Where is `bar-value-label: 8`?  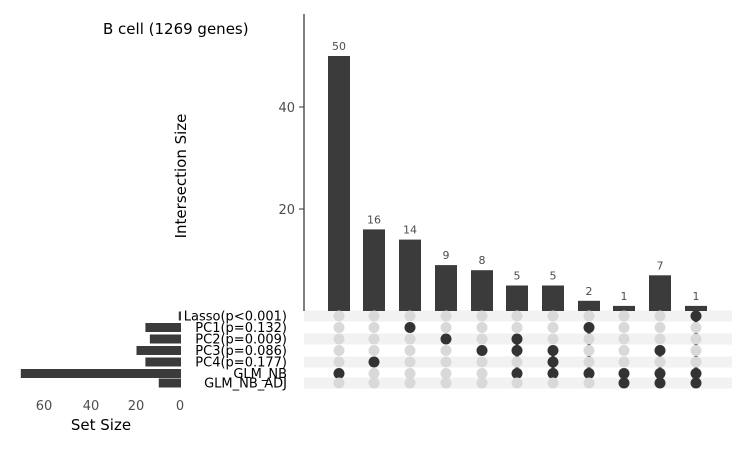 bar-value-label: 8 is located at coordinates (482, 260).